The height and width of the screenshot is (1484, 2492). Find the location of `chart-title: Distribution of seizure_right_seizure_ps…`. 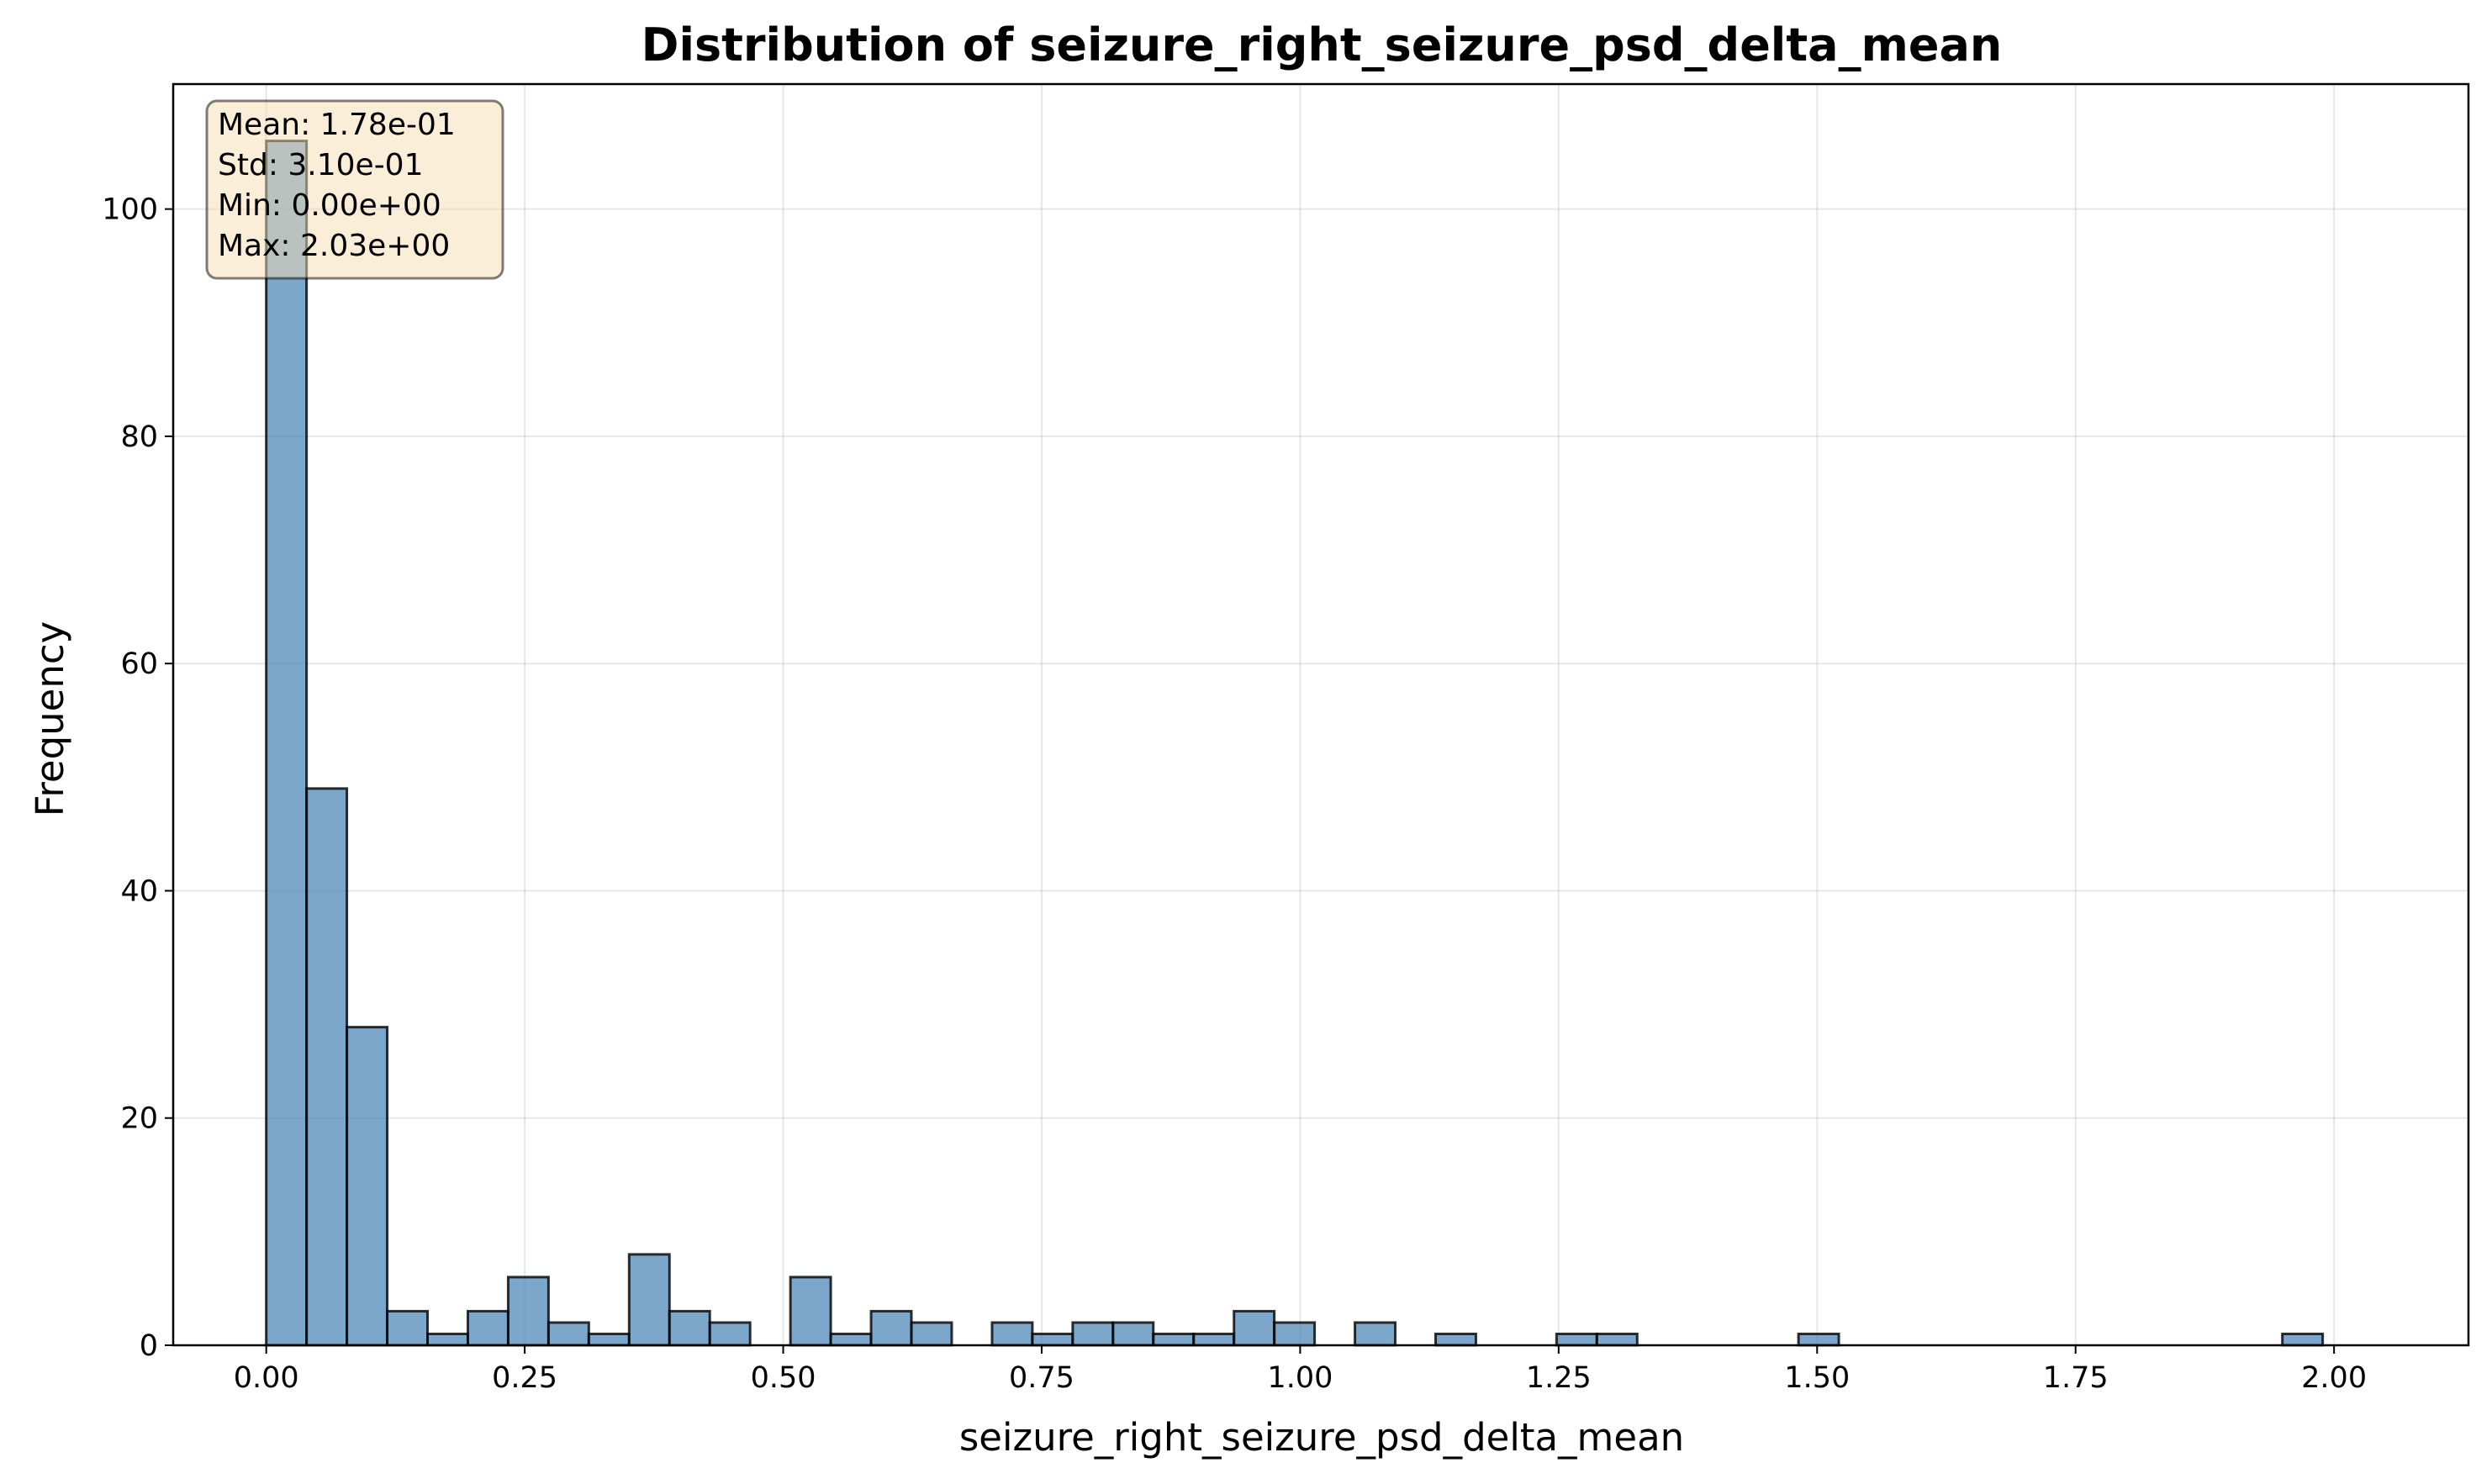

chart-title: Distribution of seizure_right_seizure_ps… is located at coordinates (1322, 44).